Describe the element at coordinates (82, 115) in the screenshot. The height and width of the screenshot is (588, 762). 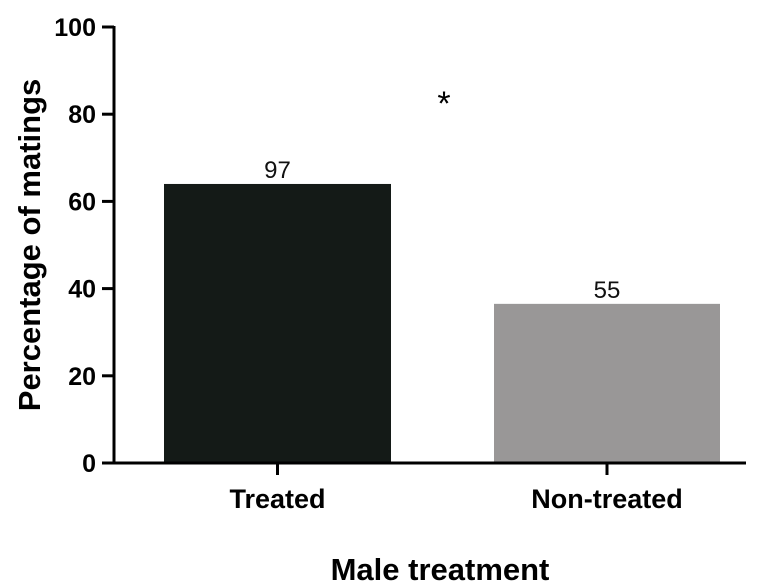
I see `y-tick-label-80: 80` at that location.